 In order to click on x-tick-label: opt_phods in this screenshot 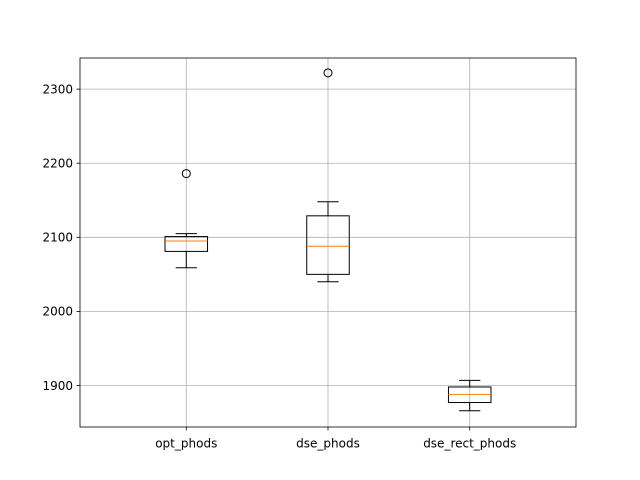, I will do `click(186, 444)`.